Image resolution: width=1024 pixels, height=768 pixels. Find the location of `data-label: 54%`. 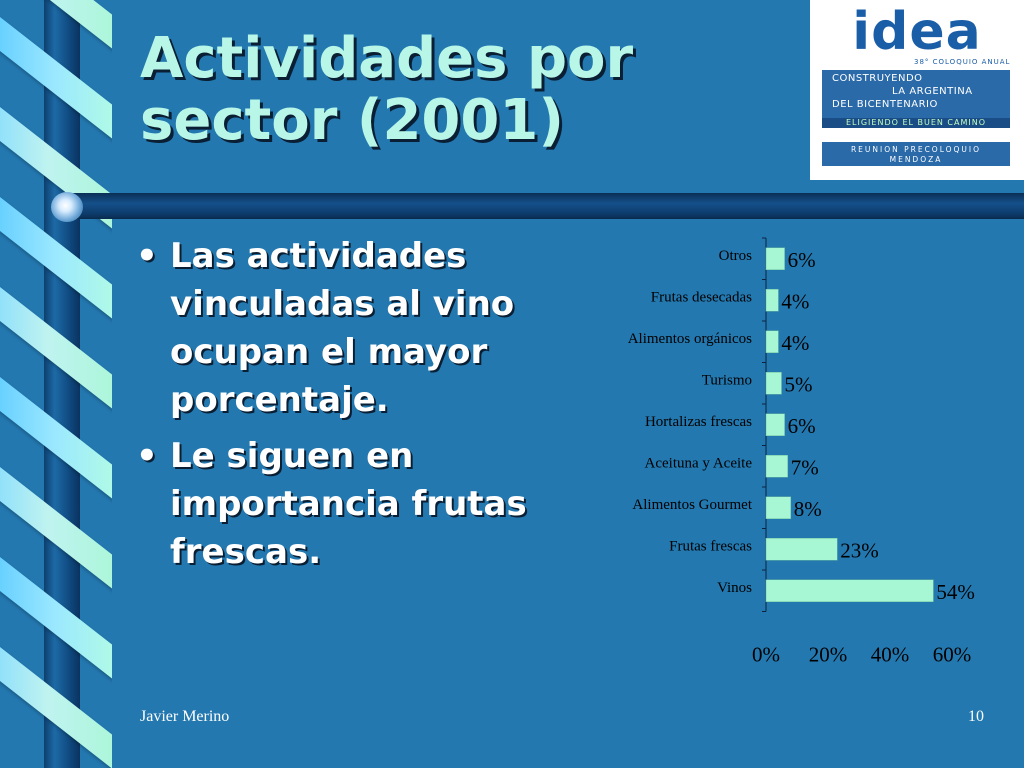

data-label: 54% is located at coordinates (955, 592).